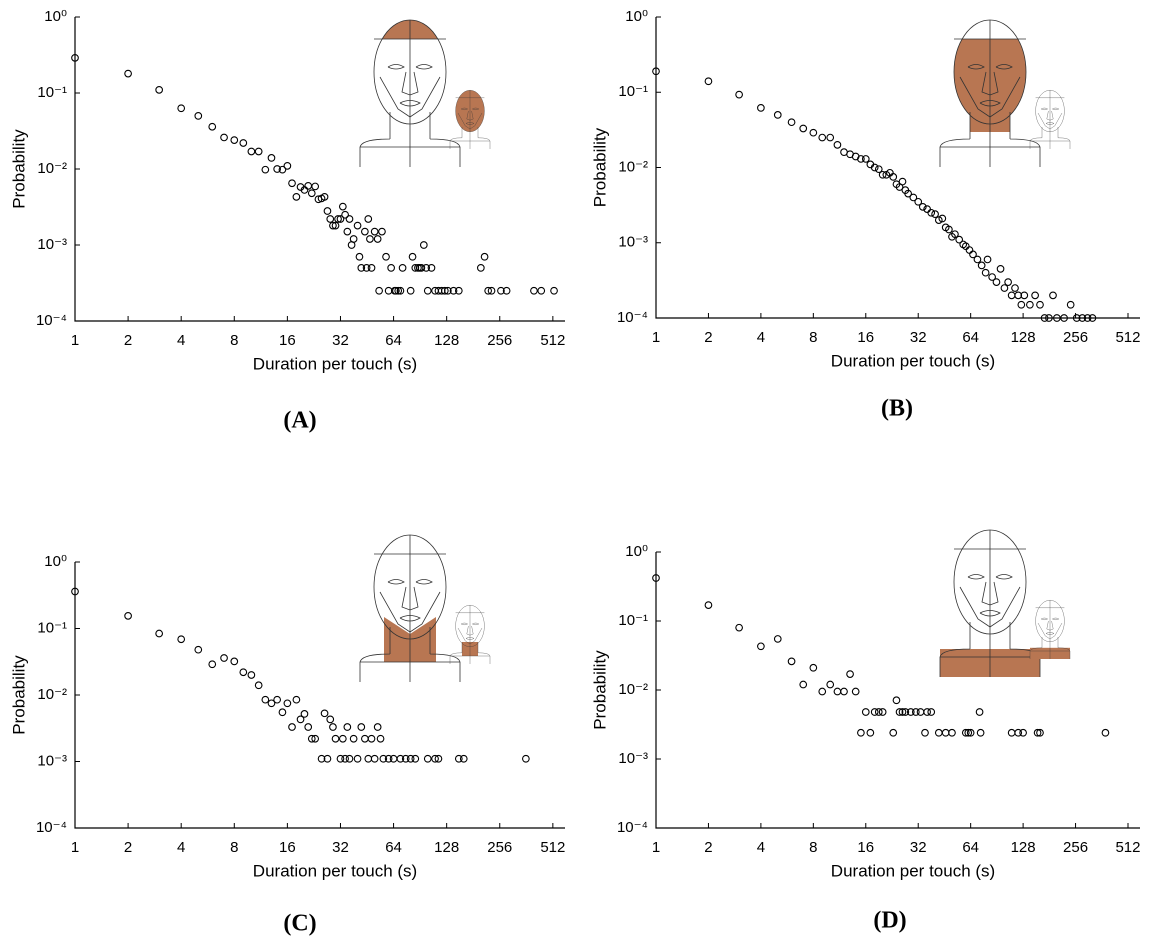 This screenshot has width=1165, height=942. What do you see at coordinates (393, 847) in the screenshot?
I see `x-tick-label: 64` at bounding box center [393, 847].